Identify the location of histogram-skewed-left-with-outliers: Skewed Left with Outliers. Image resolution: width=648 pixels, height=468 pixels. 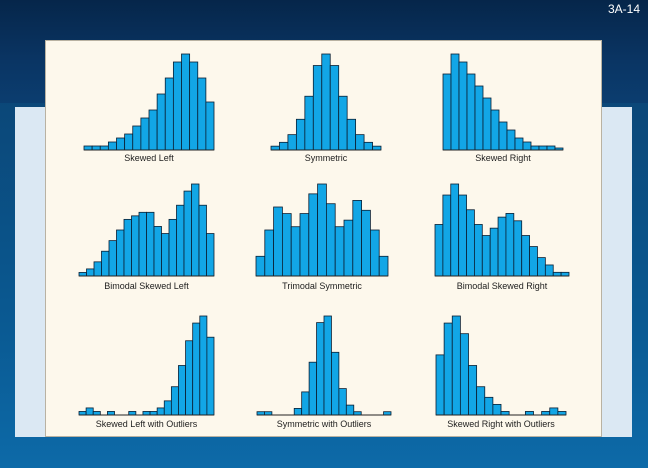
(146, 372).